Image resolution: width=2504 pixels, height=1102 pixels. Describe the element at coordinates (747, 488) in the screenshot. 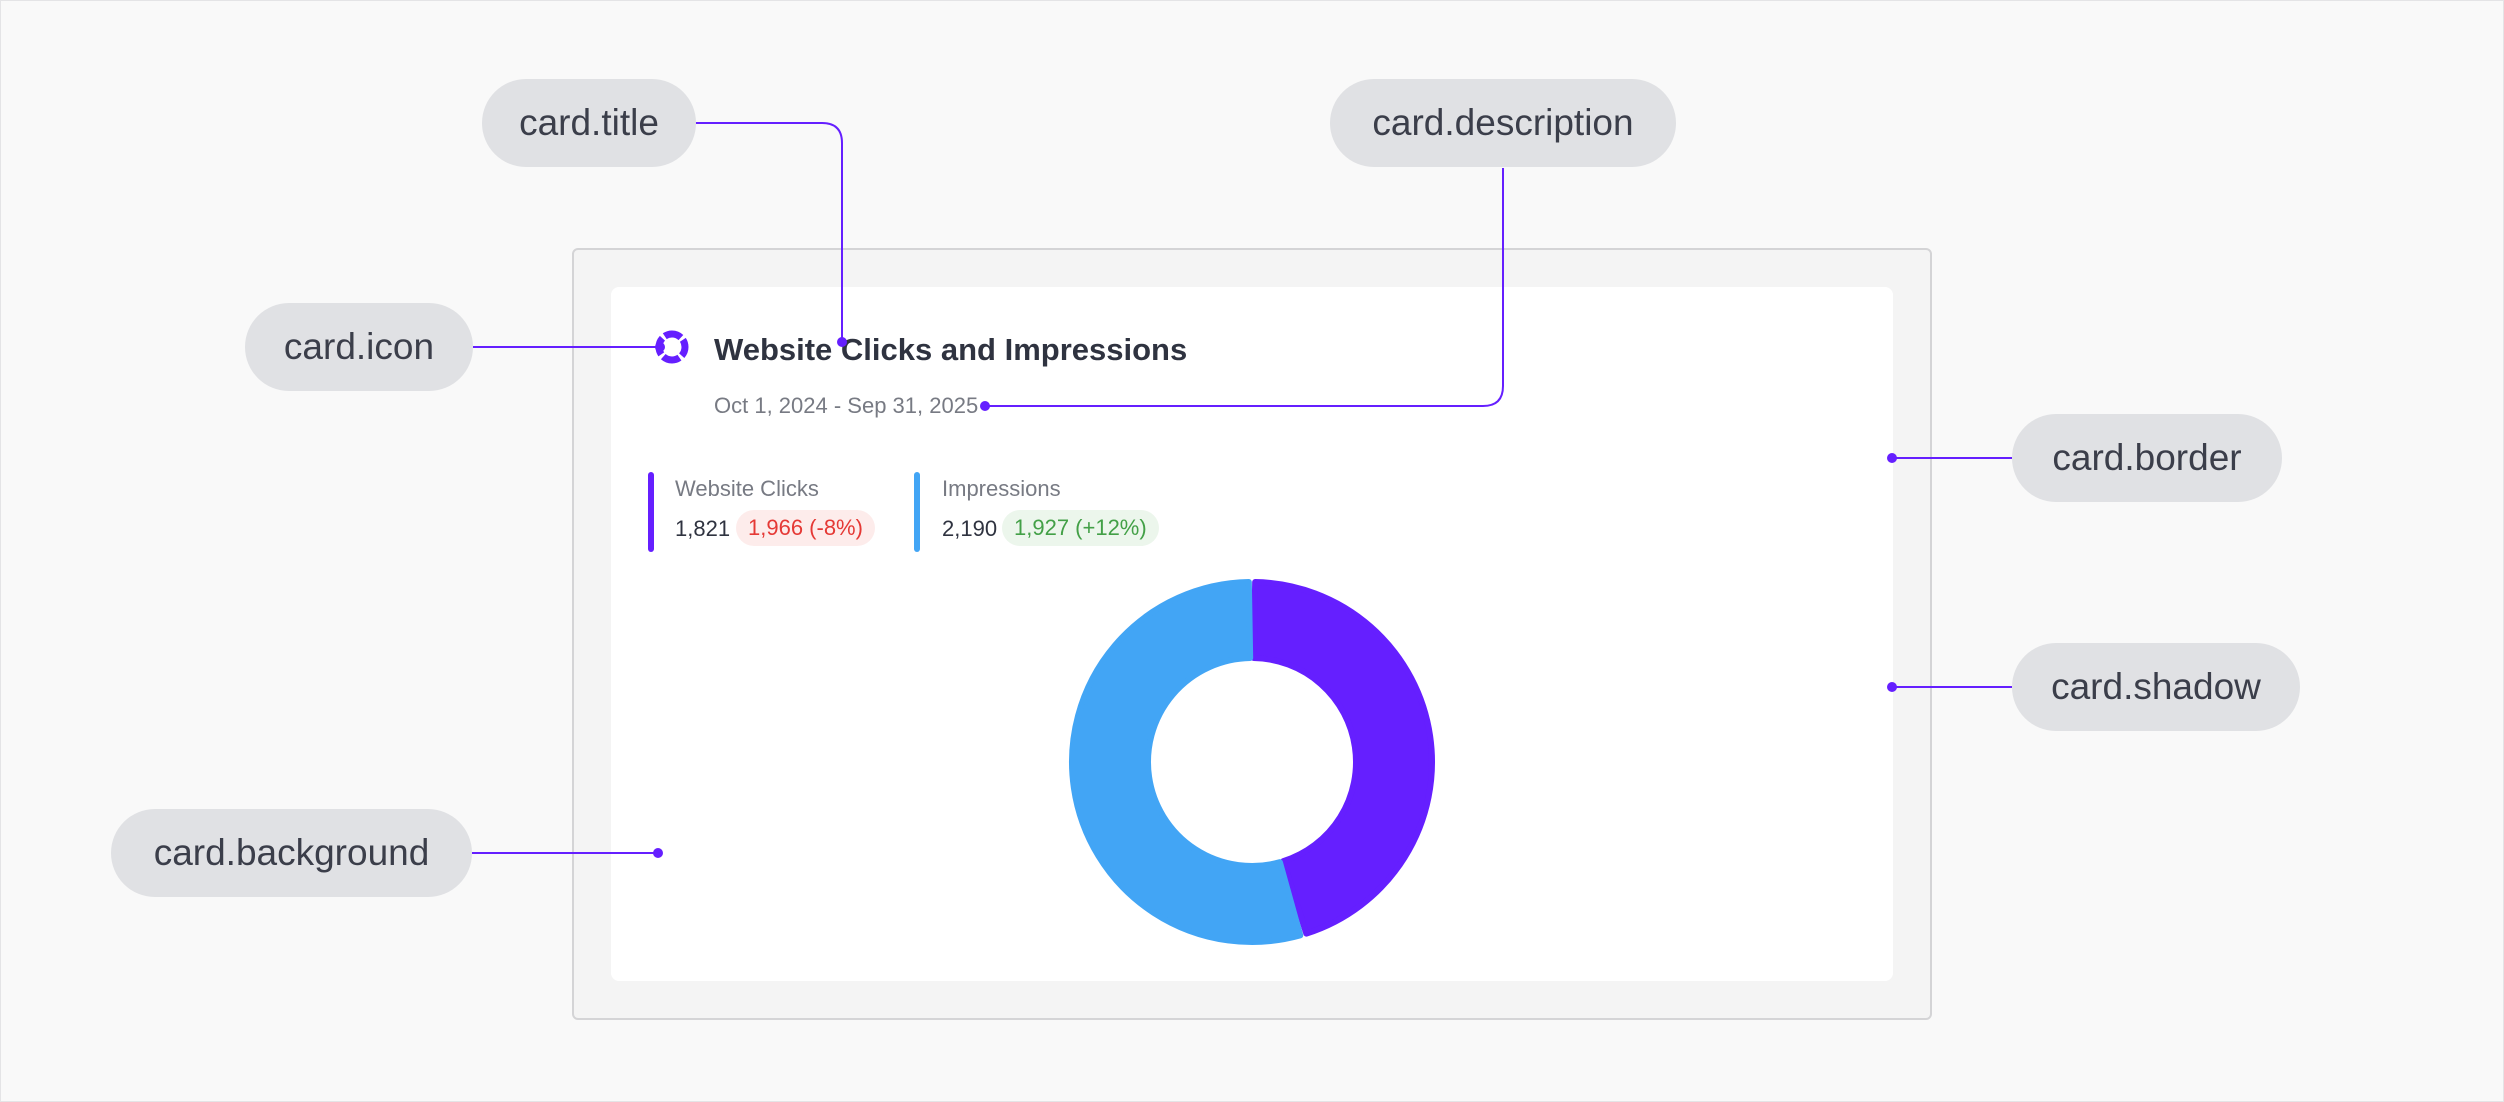

I see `metric-label-website-clicks: Website Clicks` at that location.